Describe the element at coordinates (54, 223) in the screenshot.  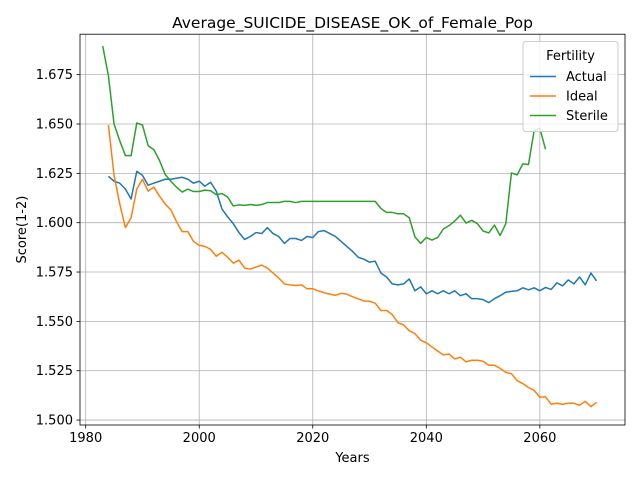
I see `y-tick-label: 1.600` at that location.